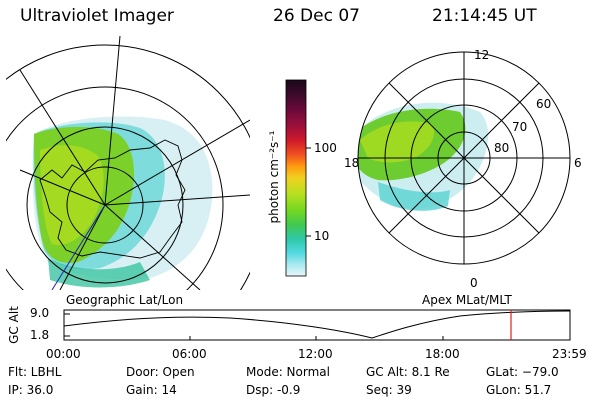 This screenshot has width=600, height=400. What do you see at coordinates (40, 313) in the screenshot?
I see `alt-ytick-label-9: 9.0` at bounding box center [40, 313].